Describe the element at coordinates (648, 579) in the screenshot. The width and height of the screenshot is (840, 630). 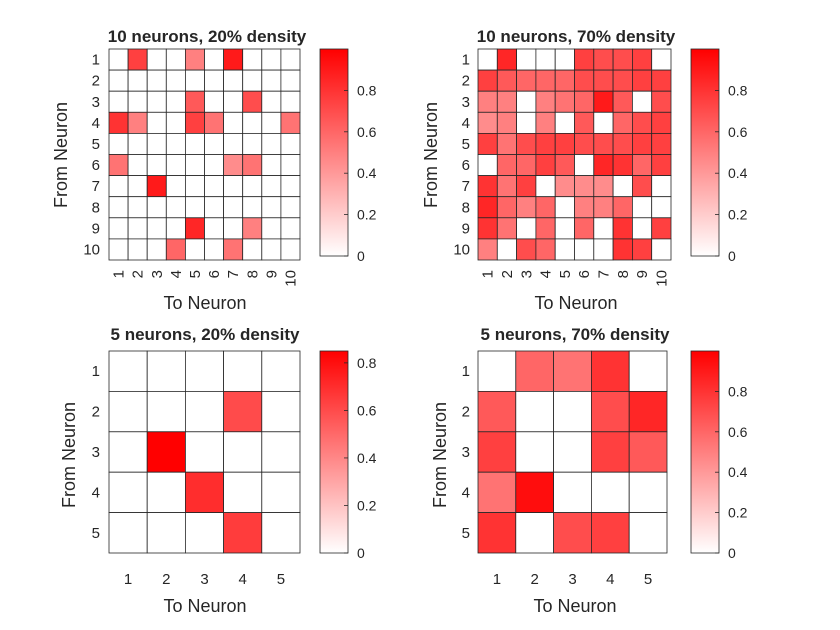
I see `x-tick-label: 5` at that location.